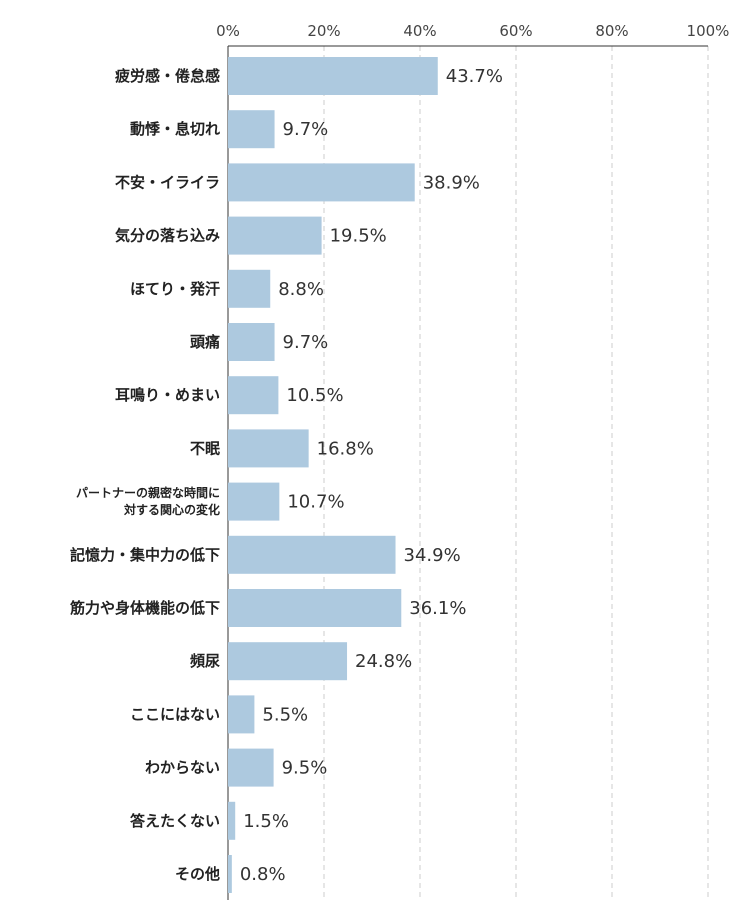 This screenshot has height=910, width=750. Describe the element at coordinates (228, 31) in the screenshot. I see `x-tick-label: 0%` at that location.